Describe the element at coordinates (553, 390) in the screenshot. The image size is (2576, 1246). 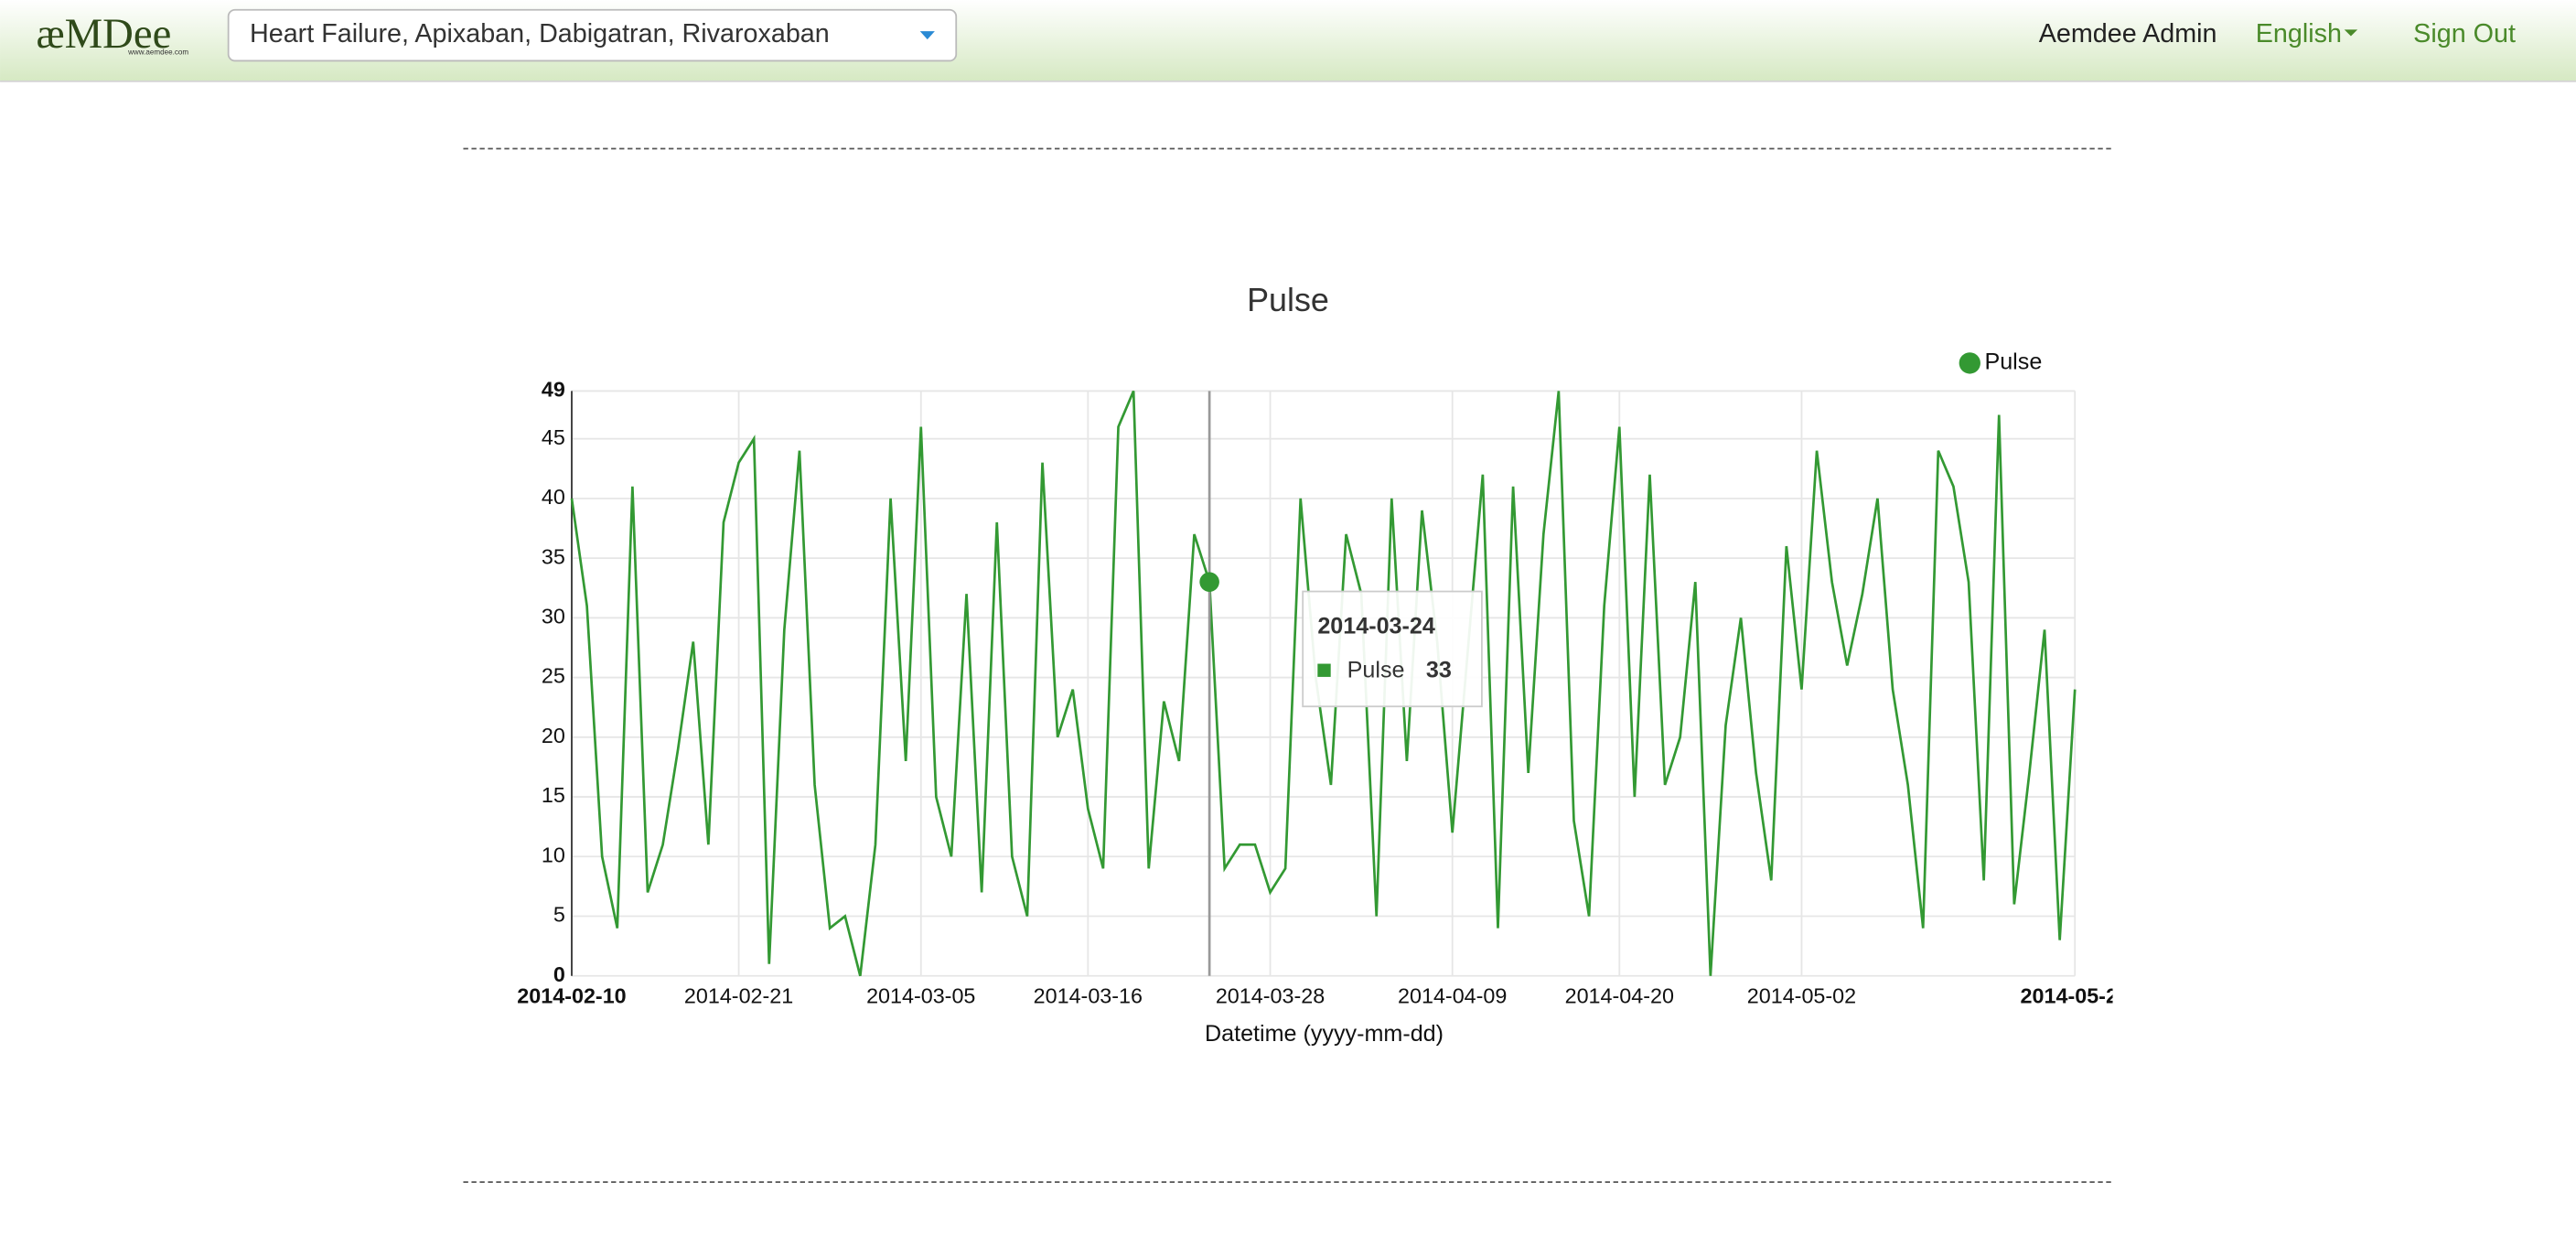
I see `y-tick-label: 49` at that location.